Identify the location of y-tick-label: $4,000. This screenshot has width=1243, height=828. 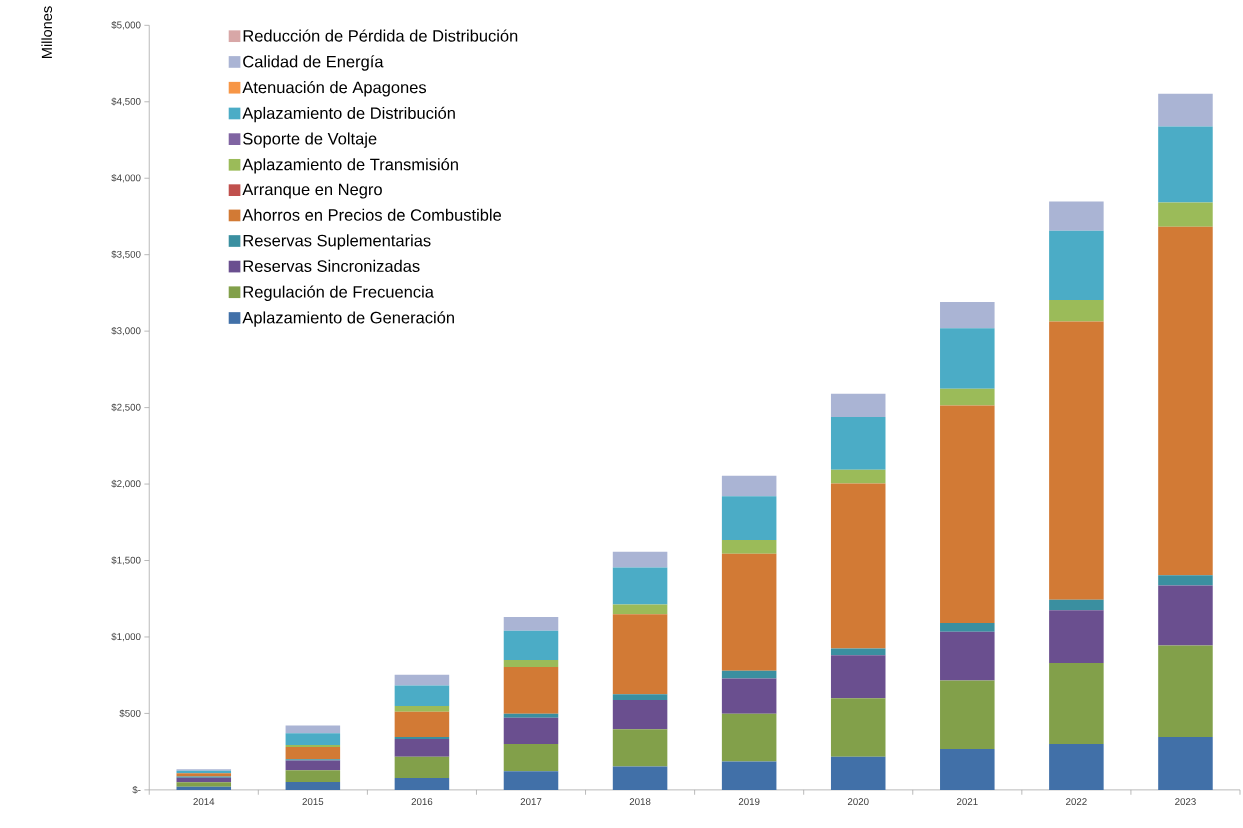
(126, 178).